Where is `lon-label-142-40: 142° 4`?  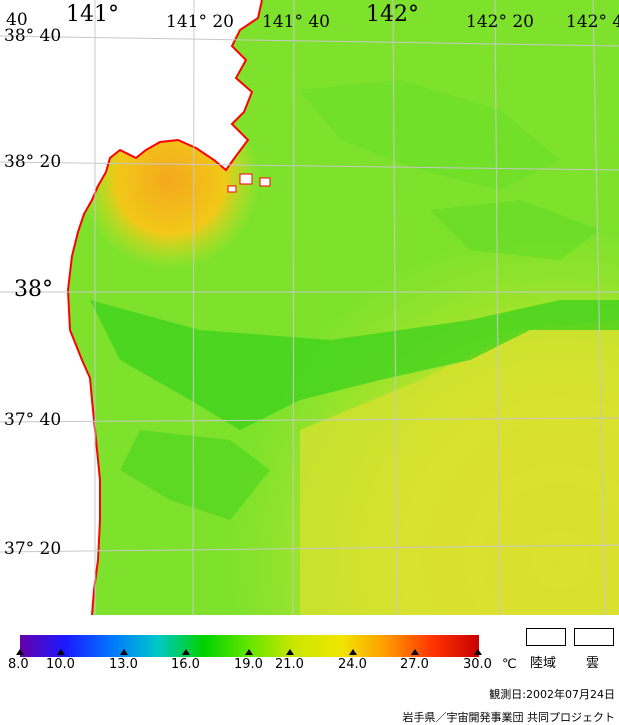 lon-label-142-40: 142° 4 is located at coordinates (592, 22).